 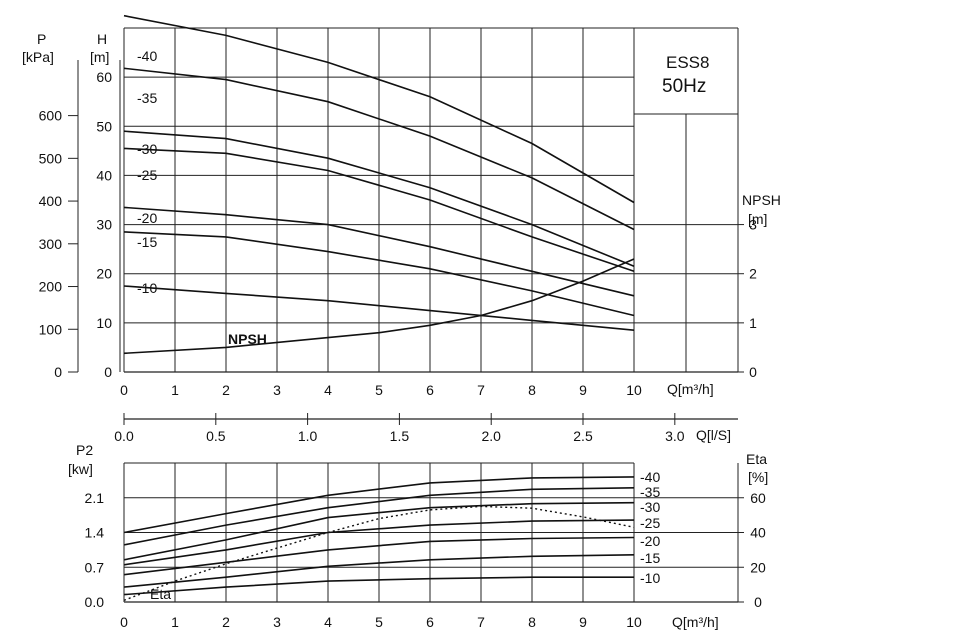 I want to click on top-h-tick-6: 60, so click(x=104, y=77).